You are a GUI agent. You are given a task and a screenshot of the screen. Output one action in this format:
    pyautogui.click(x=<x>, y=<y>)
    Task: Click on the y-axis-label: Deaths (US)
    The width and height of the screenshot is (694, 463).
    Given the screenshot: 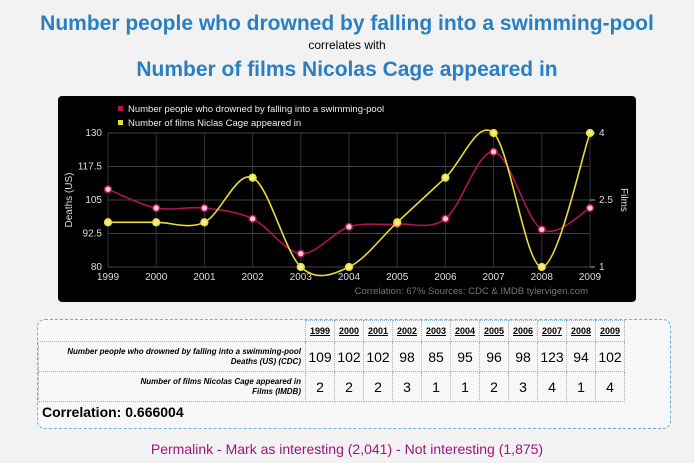 What is the action you would take?
    pyautogui.click(x=69, y=199)
    